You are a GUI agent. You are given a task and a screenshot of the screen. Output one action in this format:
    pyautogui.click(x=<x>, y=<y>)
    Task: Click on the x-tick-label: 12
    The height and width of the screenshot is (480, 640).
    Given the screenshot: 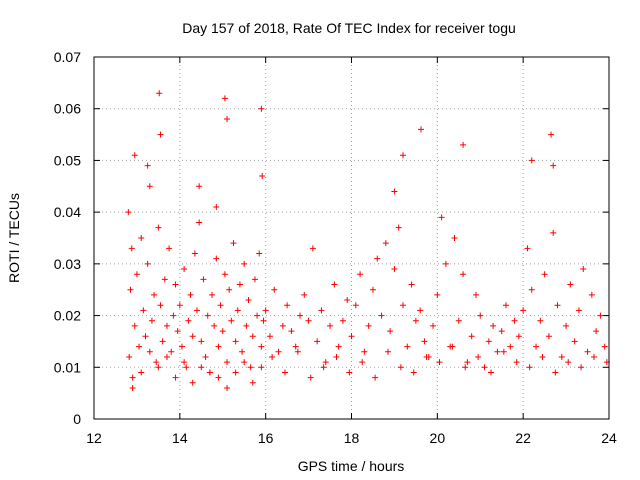 What is the action you would take?
    pyautogui.click(x=94, y=438)
    